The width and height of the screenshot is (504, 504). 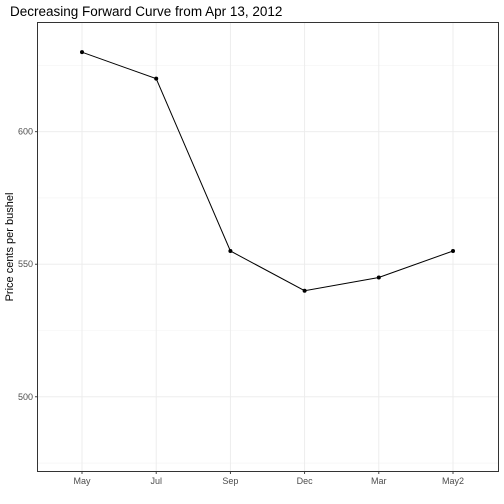 I want to click on x-tick-label: Mar, so click(x=379, y=481).